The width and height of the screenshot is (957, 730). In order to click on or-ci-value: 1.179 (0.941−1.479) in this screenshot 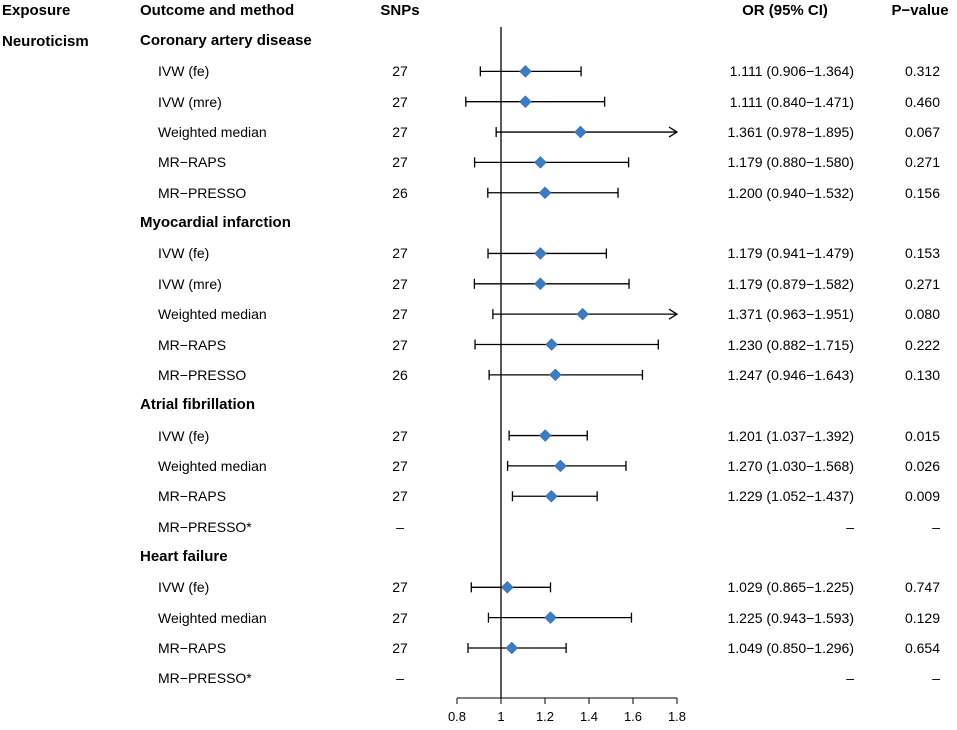, I will do `click(791, 253)`.